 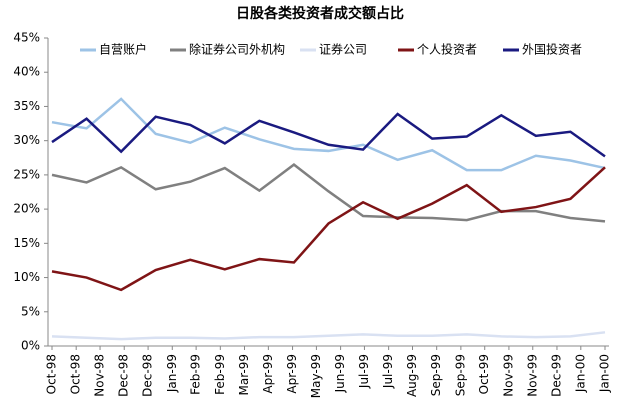 I want to click on x-tick-label: Dec-99, so click(x=556, y=375).